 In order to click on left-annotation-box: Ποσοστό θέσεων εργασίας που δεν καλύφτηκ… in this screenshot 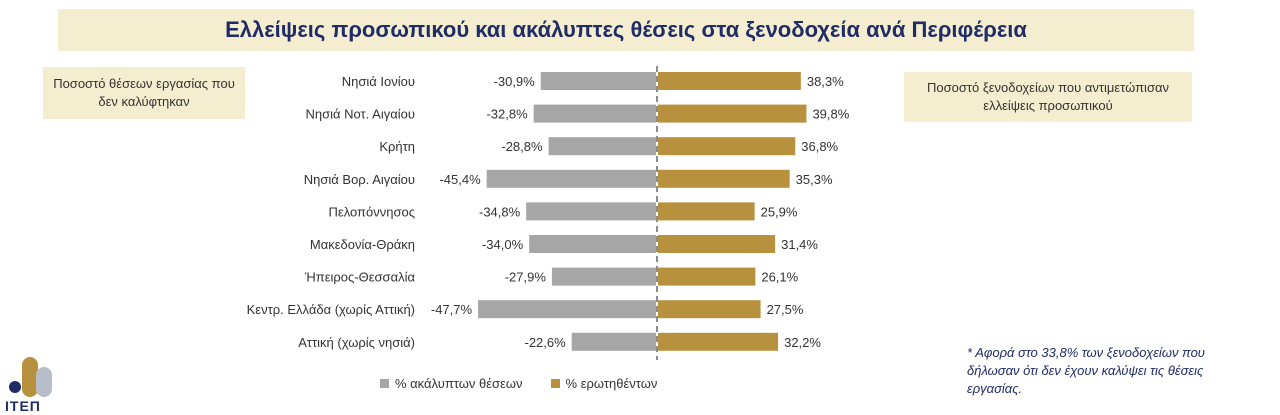, I will do `click(144, 93)`.